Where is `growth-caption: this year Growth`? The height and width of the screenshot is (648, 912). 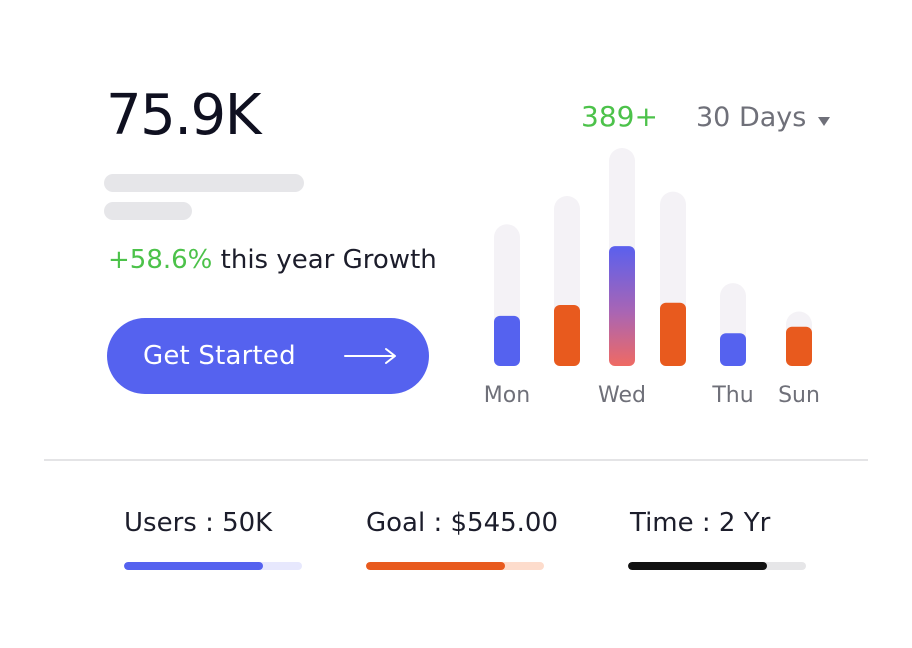 growth-caption: this year Growth is located at coordinates (324, 260).